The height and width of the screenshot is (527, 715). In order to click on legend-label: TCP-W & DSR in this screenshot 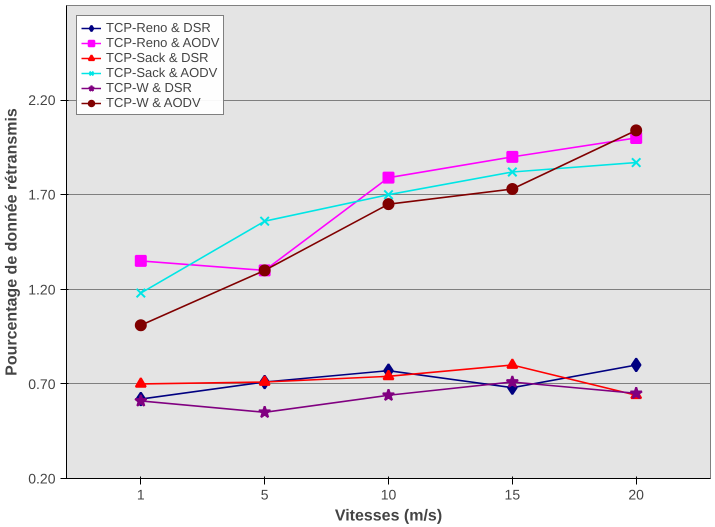, I will do `click(149, 87)`.